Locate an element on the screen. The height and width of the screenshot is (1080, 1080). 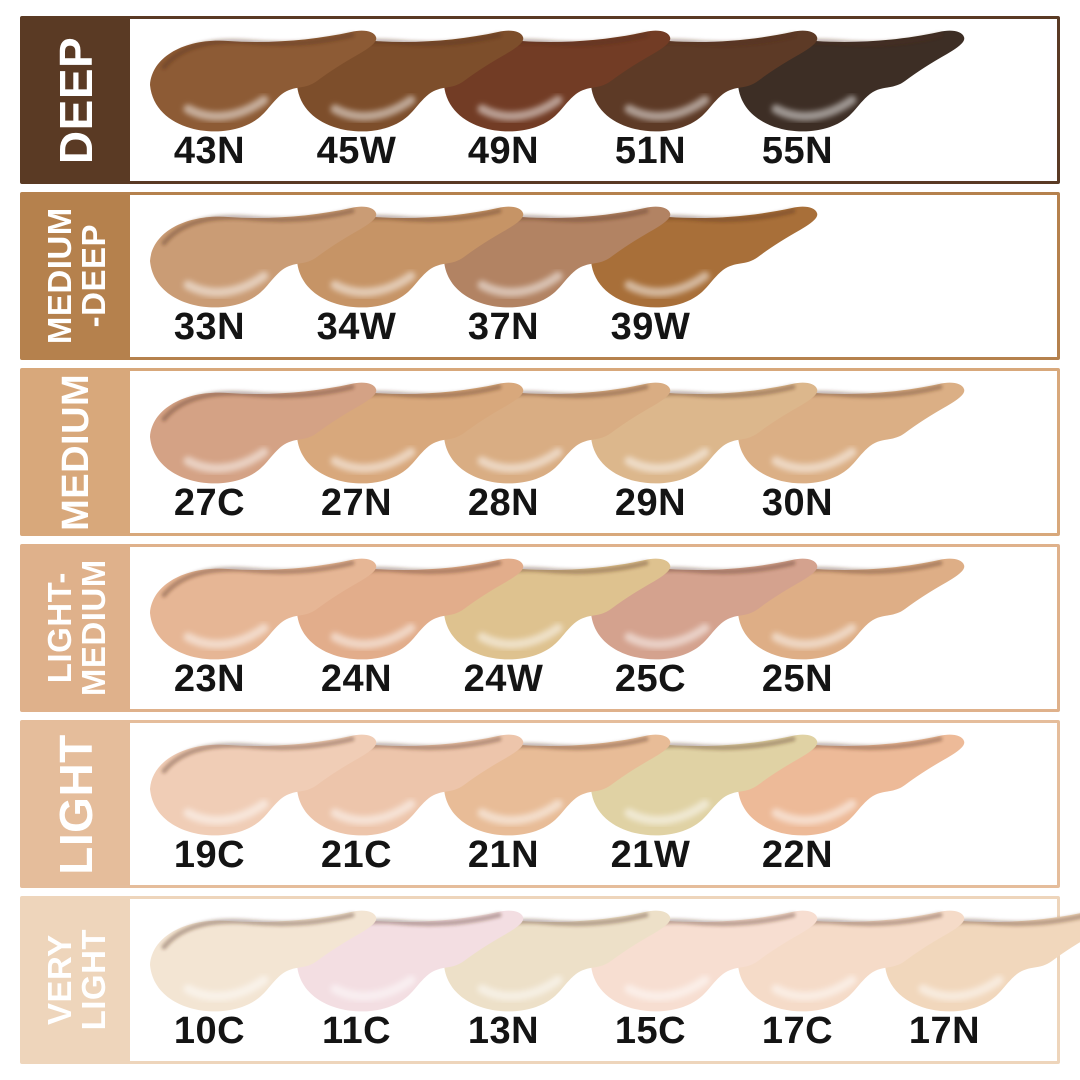
shade-code-label: 34W is located at coordinates (356, 327).